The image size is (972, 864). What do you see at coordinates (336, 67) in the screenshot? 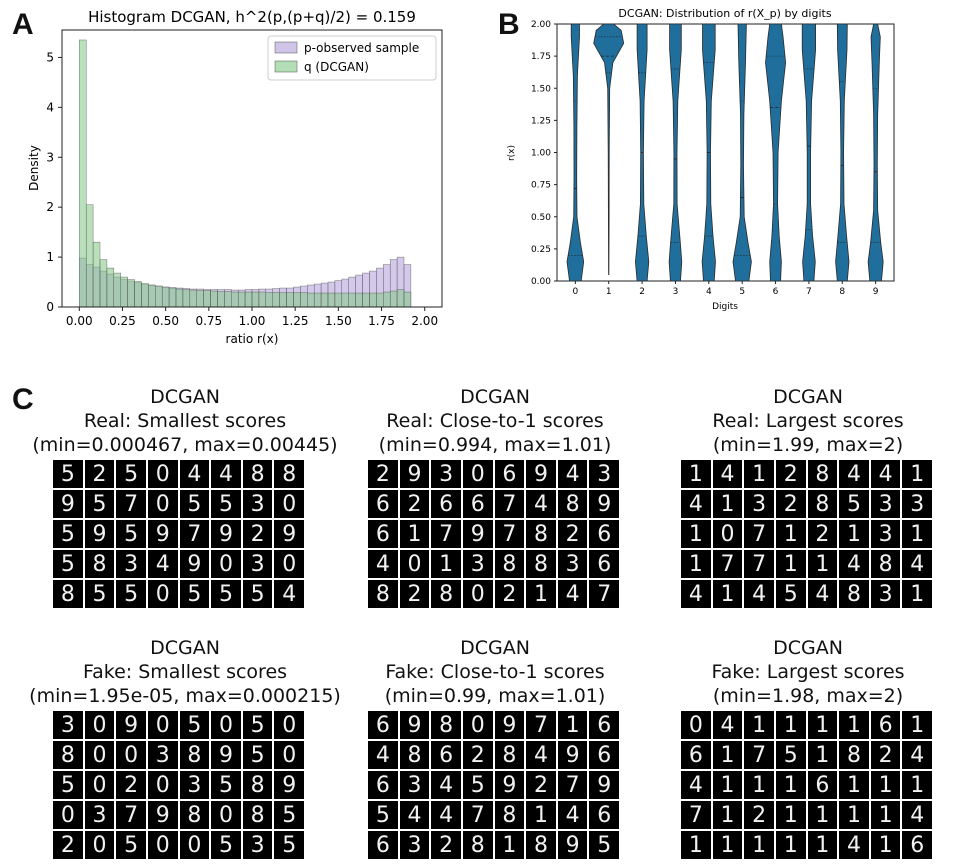
I see `legend-label-q: q (DCGAN)` at bounding box center [336, 67].